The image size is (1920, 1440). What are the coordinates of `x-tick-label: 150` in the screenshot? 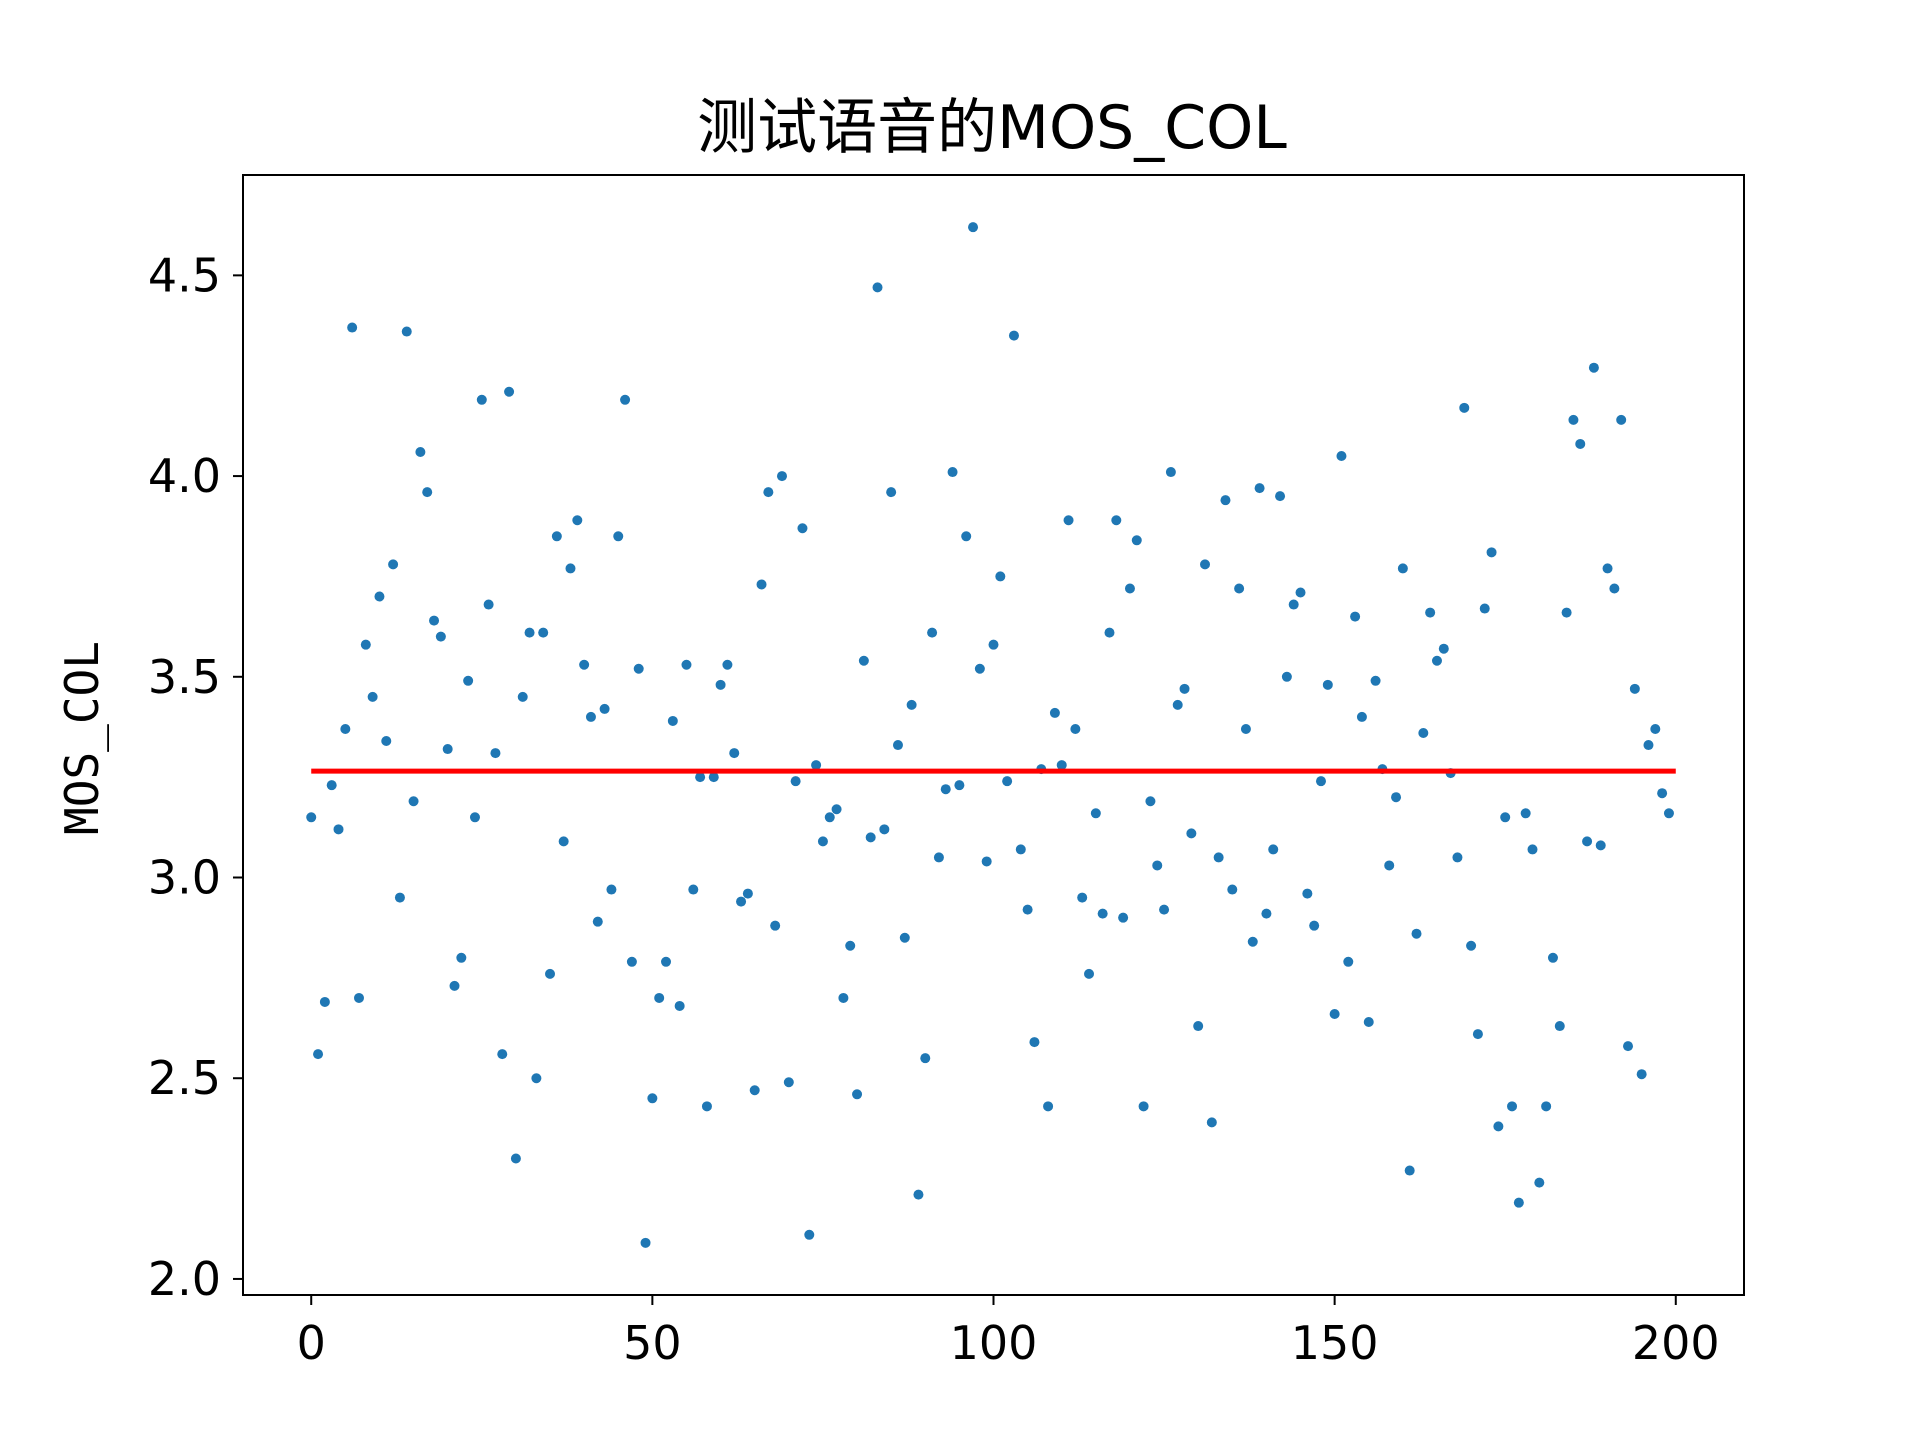 It's located at (1335, 1343).